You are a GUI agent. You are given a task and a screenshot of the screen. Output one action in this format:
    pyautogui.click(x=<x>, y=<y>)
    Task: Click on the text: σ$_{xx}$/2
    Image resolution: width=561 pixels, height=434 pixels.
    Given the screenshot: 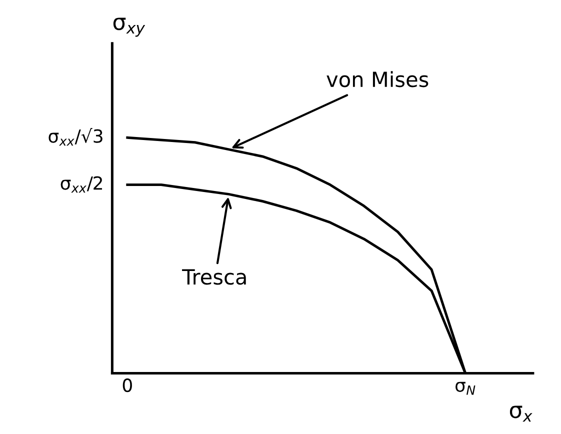 What is the action you would take?
    pyautogui.click(x=81, y=184)
    